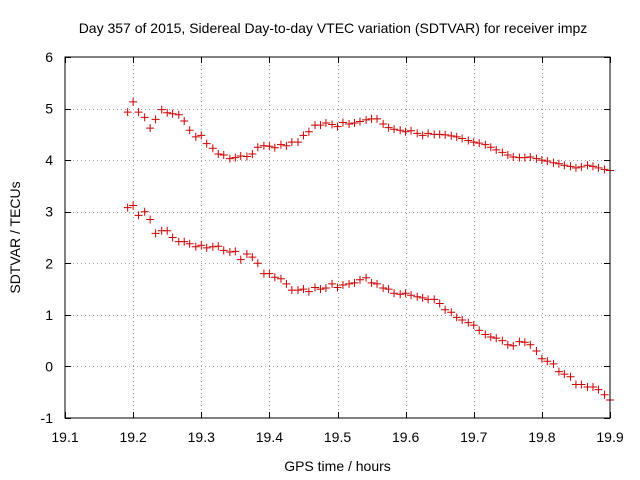  Describe the element at coordinates (49, 366) in the screenshot. I see `y-tick-label: 0` at that location.